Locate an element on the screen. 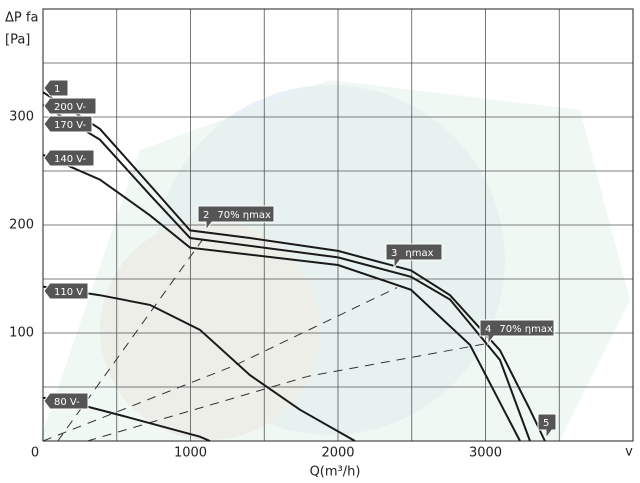  badge: 3 ηmax is located at coordinates (414, 256).